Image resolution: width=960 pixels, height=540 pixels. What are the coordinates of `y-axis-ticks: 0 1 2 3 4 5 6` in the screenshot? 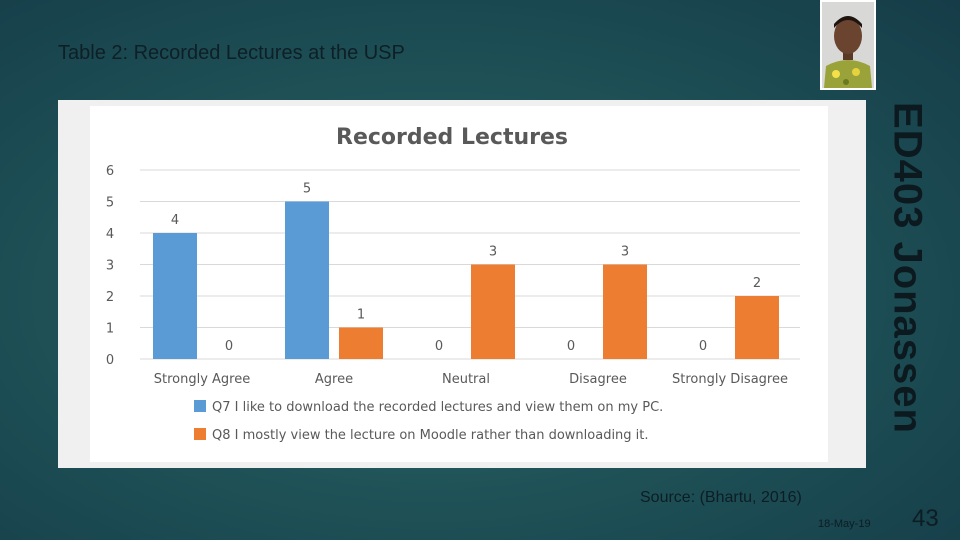 It's located at (110, 266).